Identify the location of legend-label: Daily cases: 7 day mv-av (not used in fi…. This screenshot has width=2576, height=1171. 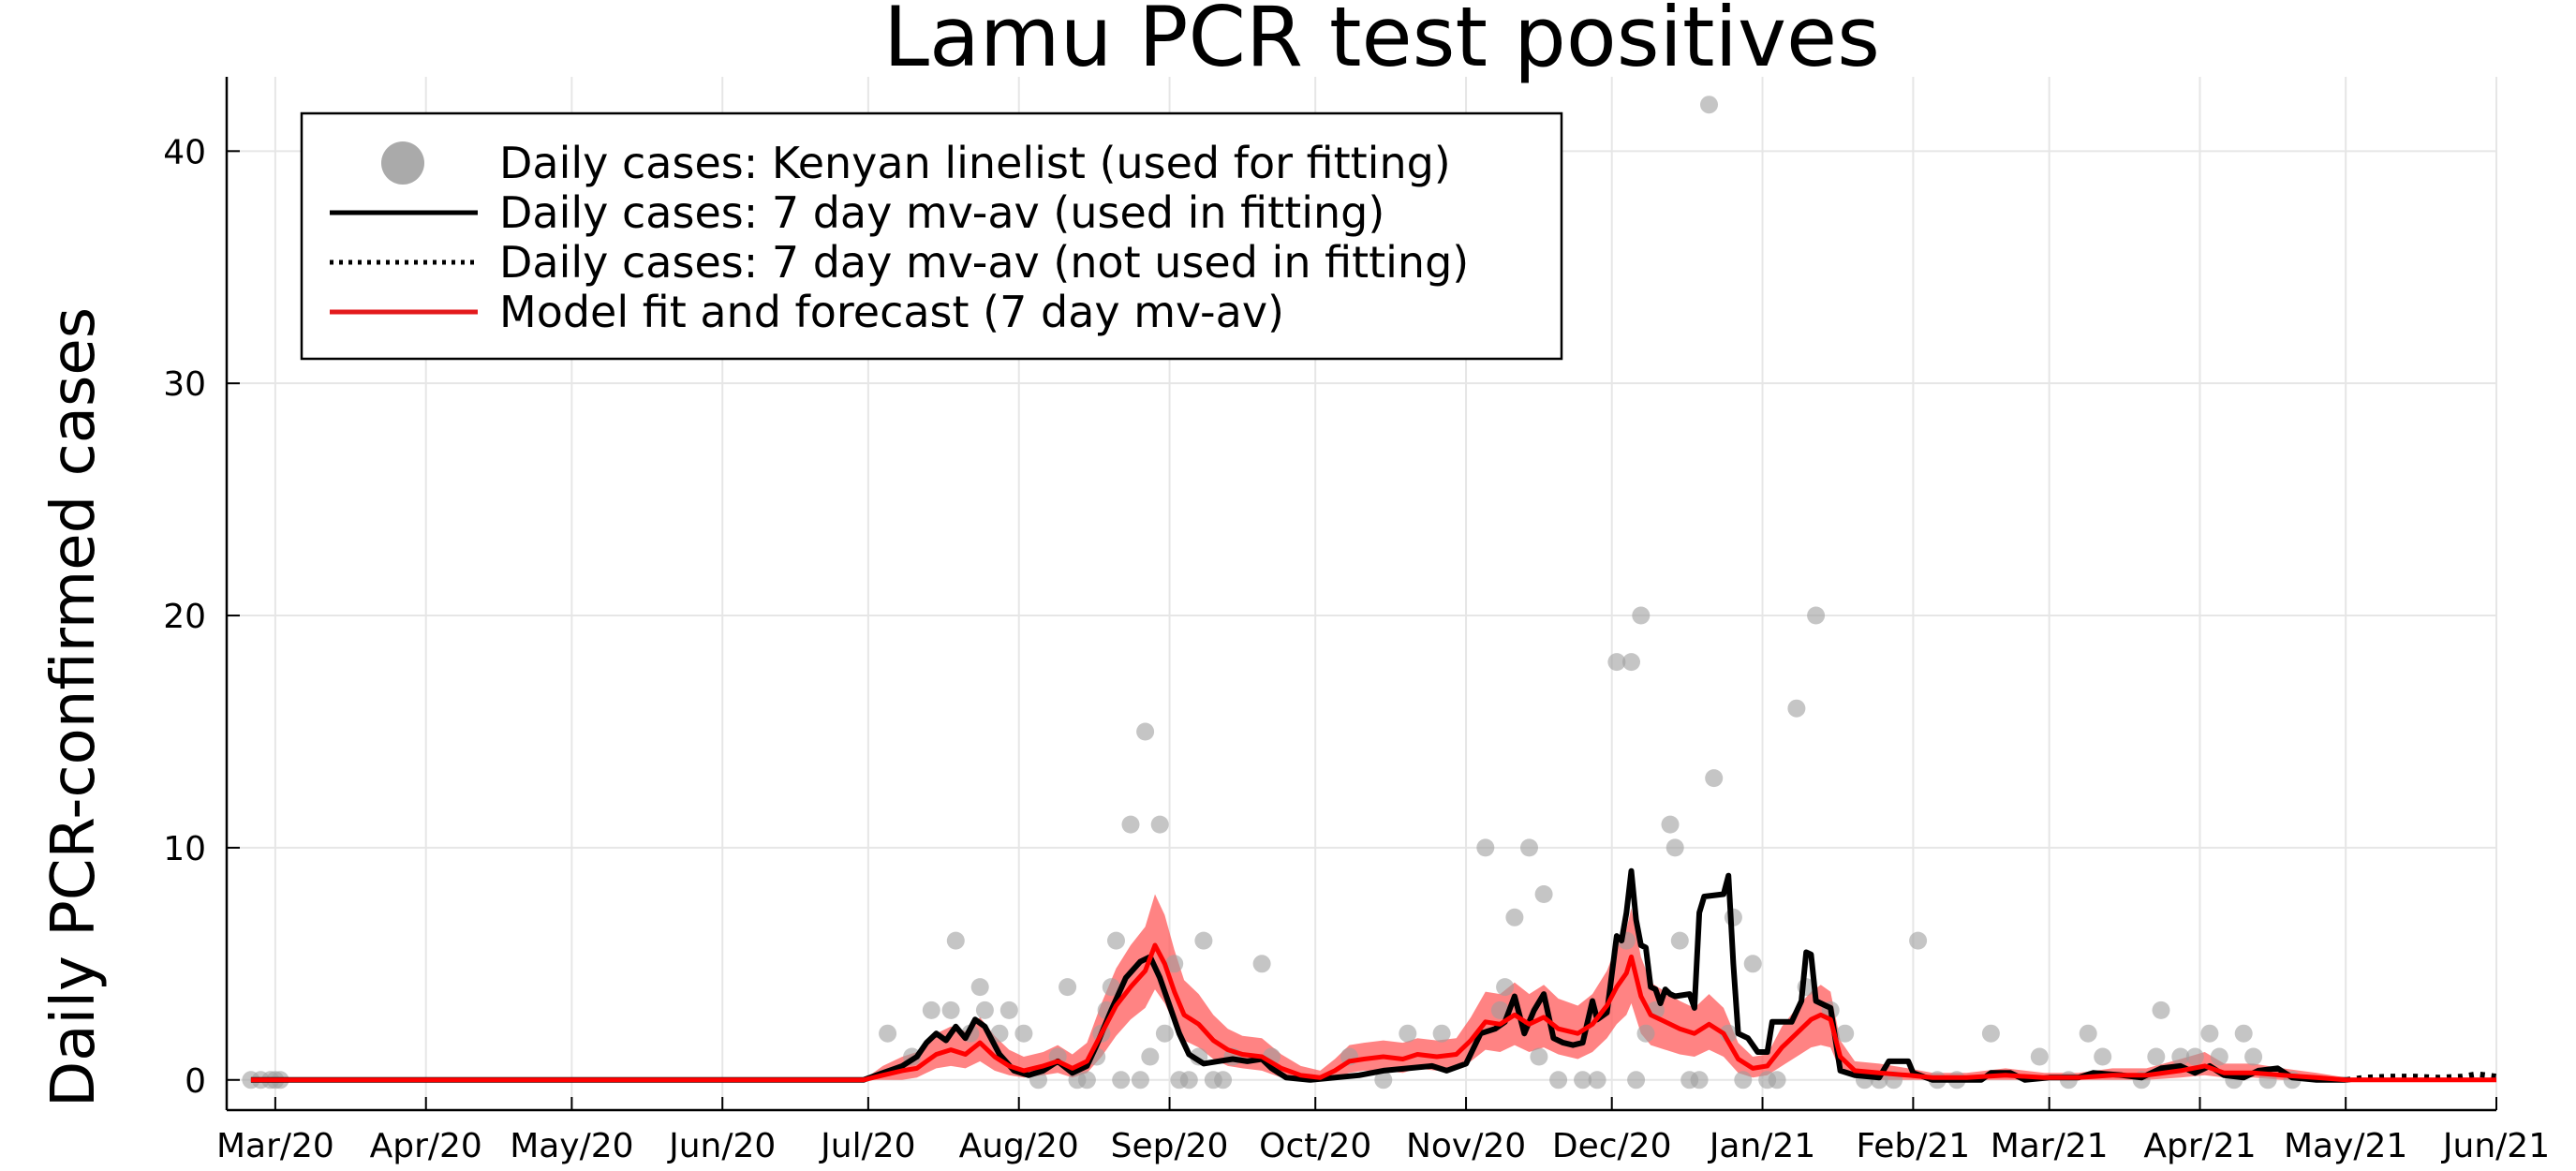
(984, 262).